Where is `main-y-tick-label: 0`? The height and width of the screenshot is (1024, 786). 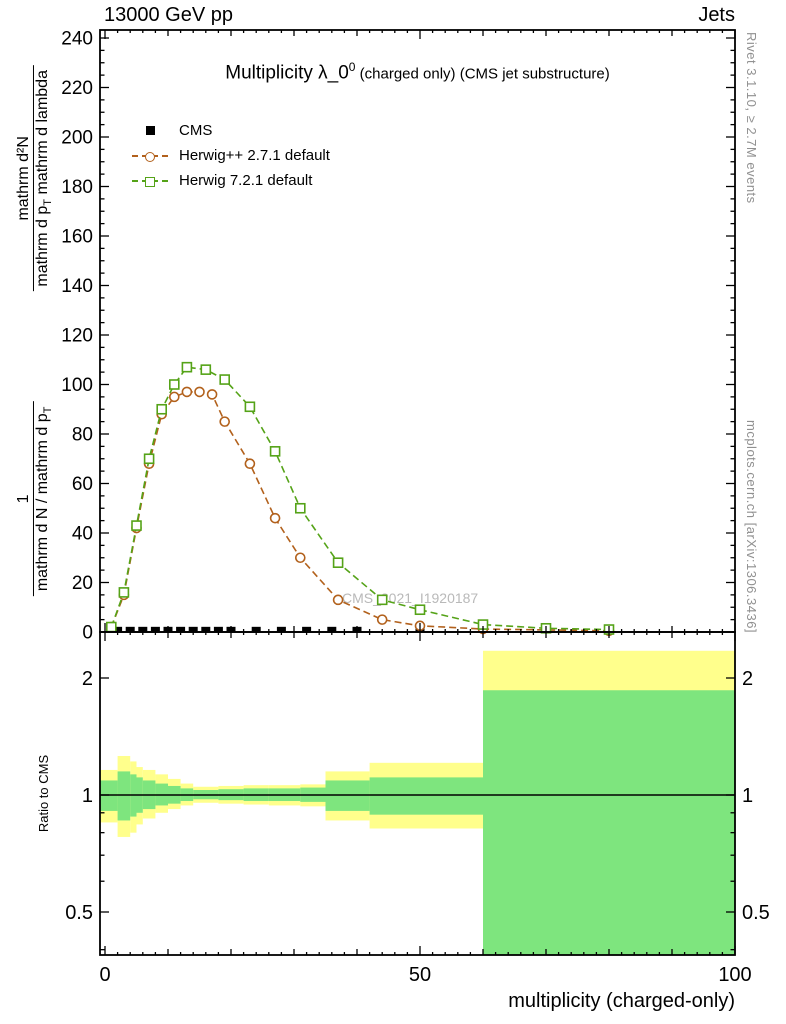
main-y-tick-label: 0 is located at coordinates (87, 633).